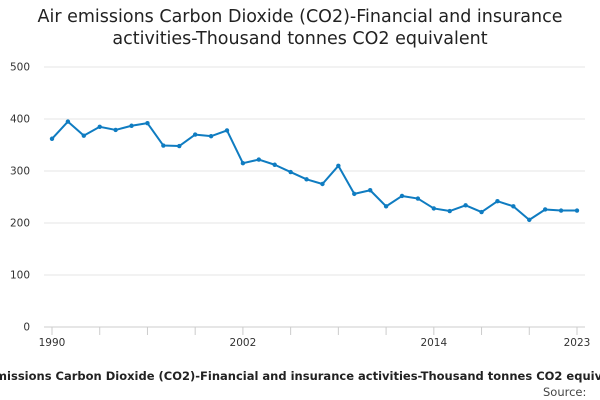 The height and width of the screenshot is (400, 600). I want to click on data-point-1996, so click(147, 123).